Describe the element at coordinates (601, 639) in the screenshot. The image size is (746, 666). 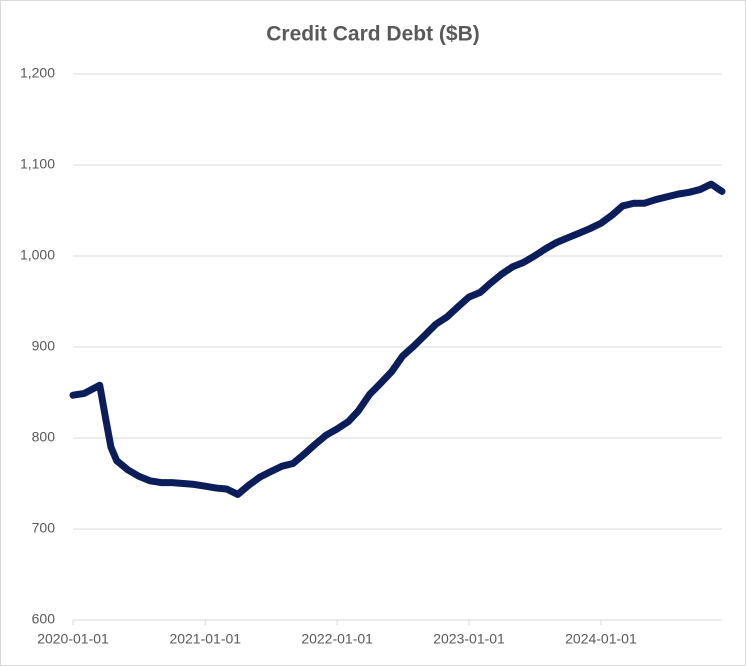
I see `x-tick-label: 2024-01-01` at that location.